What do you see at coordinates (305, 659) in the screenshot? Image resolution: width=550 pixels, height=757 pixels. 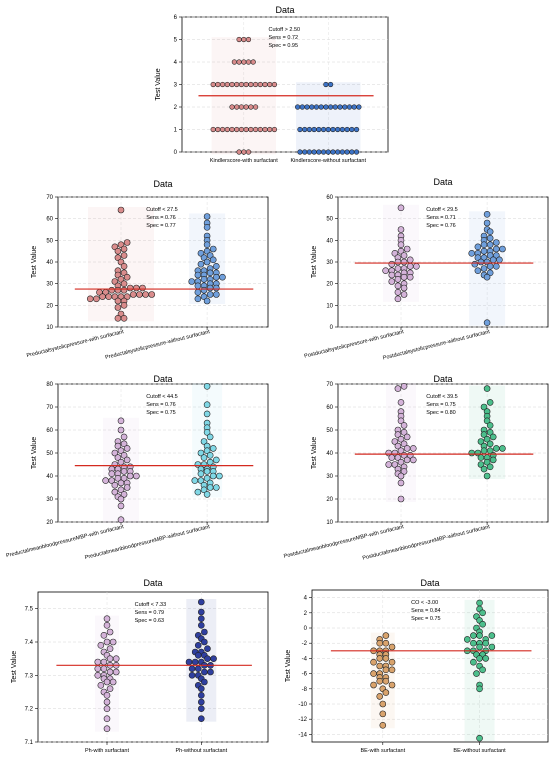 I see `y-tick-label: -4` at bounding box center [305, 659].